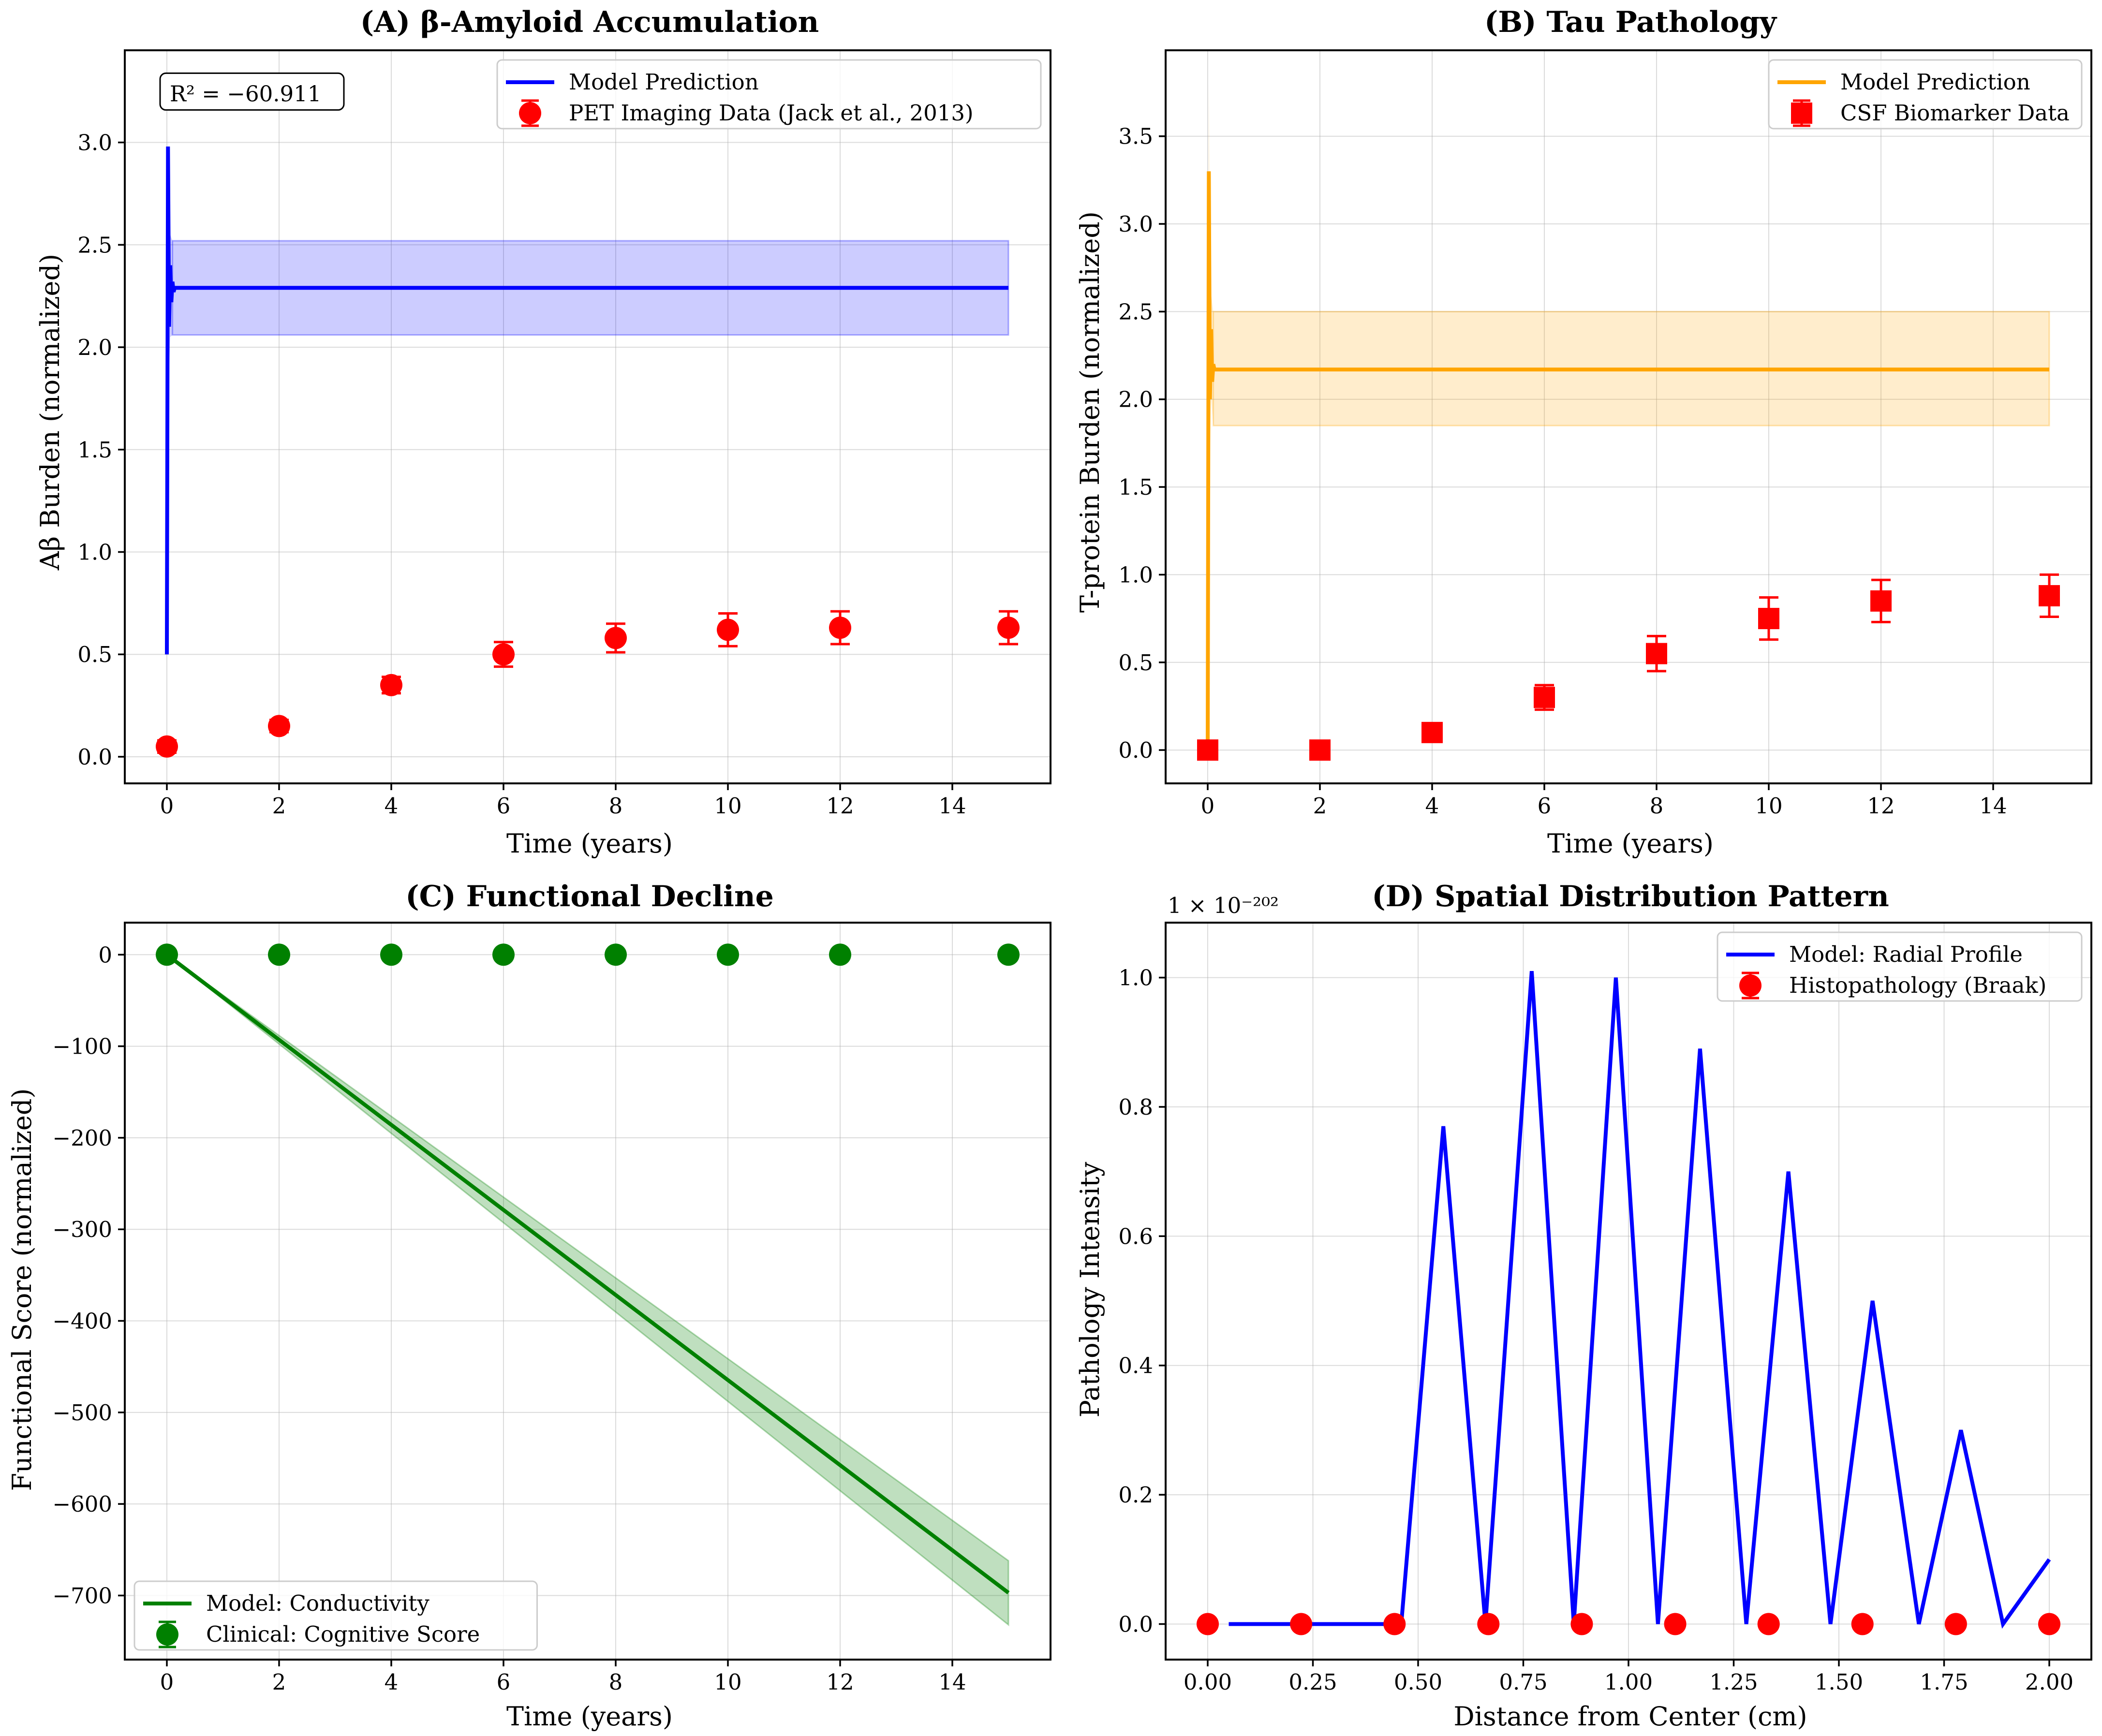 This screenshot has width=2102, height=1736. Describe the element at coordinates (504, 806) in the screenshot. I see `panel-a-xtick-label: 6` at that location.